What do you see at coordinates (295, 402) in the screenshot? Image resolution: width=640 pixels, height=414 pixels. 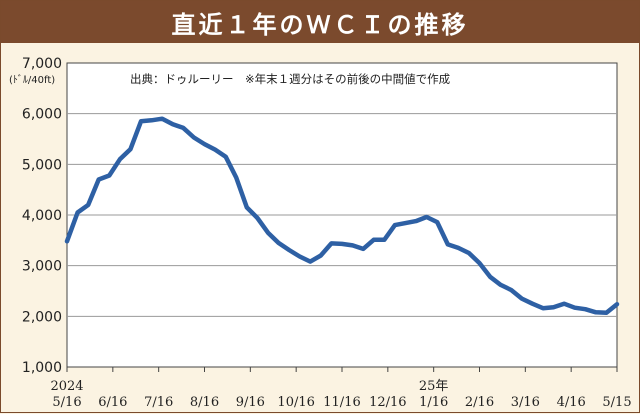 I see `x-tick-label: 10/16` at bounding box center [295, 402].